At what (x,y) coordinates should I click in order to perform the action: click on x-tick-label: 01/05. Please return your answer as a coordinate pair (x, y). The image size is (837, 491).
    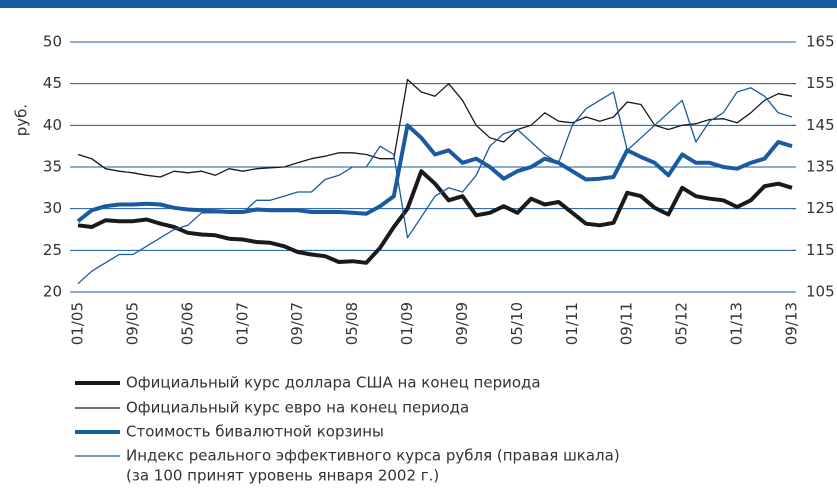
    Looking at the image, I should click on (78, 323).